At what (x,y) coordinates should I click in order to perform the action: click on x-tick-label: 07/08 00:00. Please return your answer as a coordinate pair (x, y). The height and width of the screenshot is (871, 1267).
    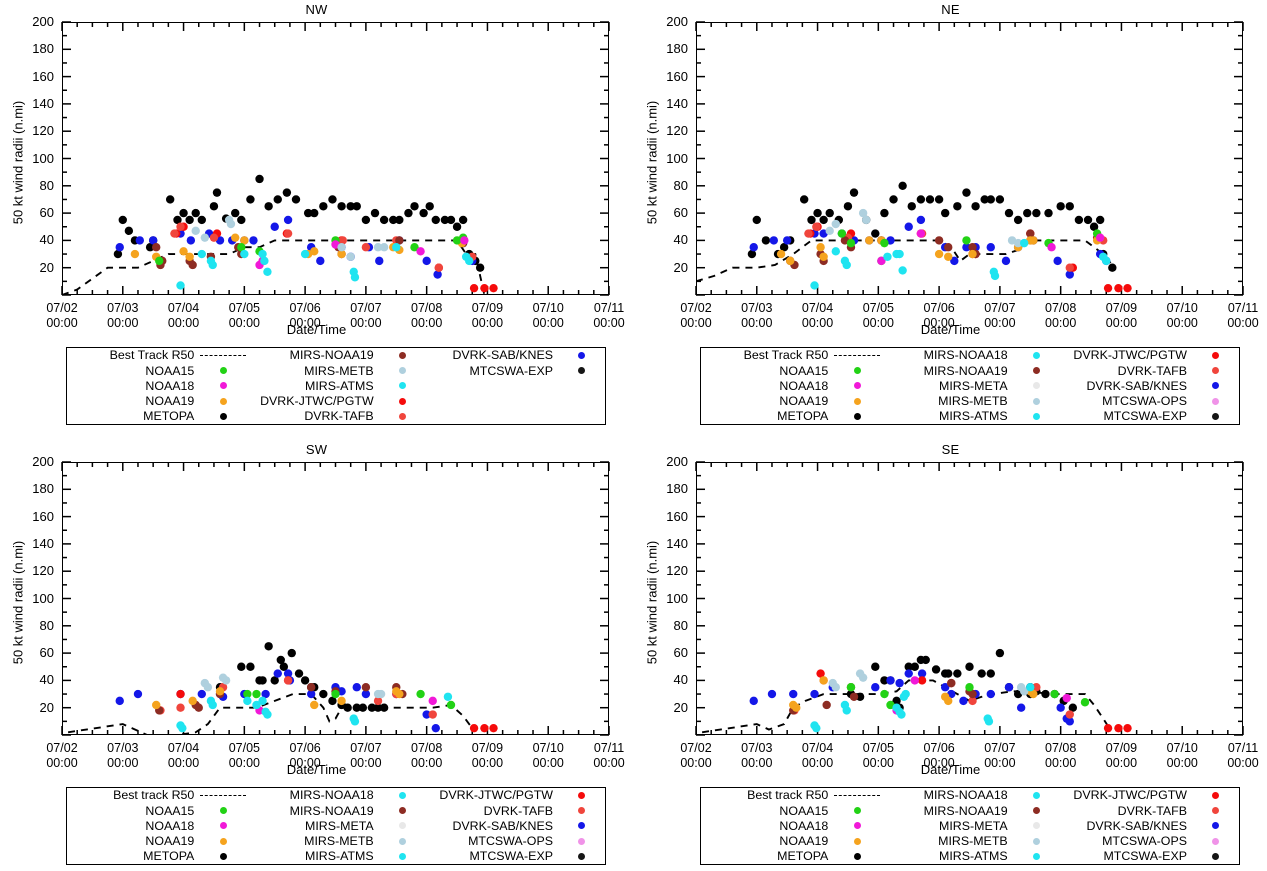
    Looking at the image, I should click on (1061, 755).